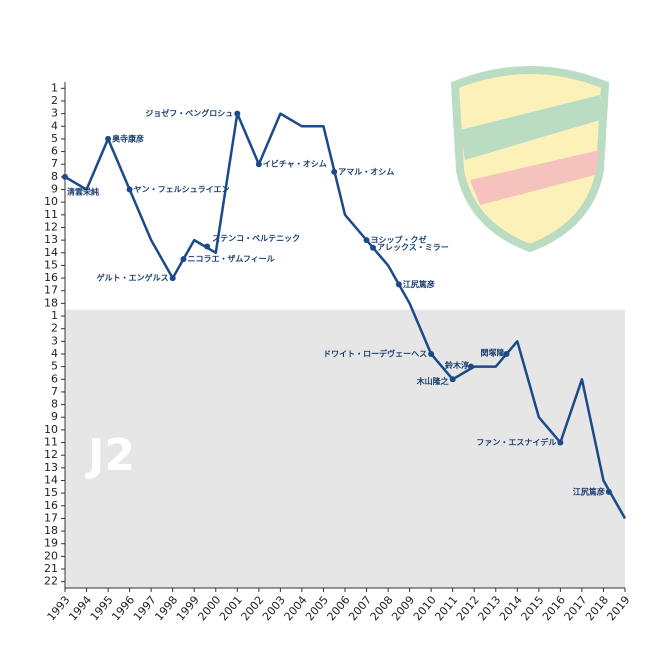 This screenshot has width=670, height=670. I want to click on x-tick-label: 1995, so click(102, 609).